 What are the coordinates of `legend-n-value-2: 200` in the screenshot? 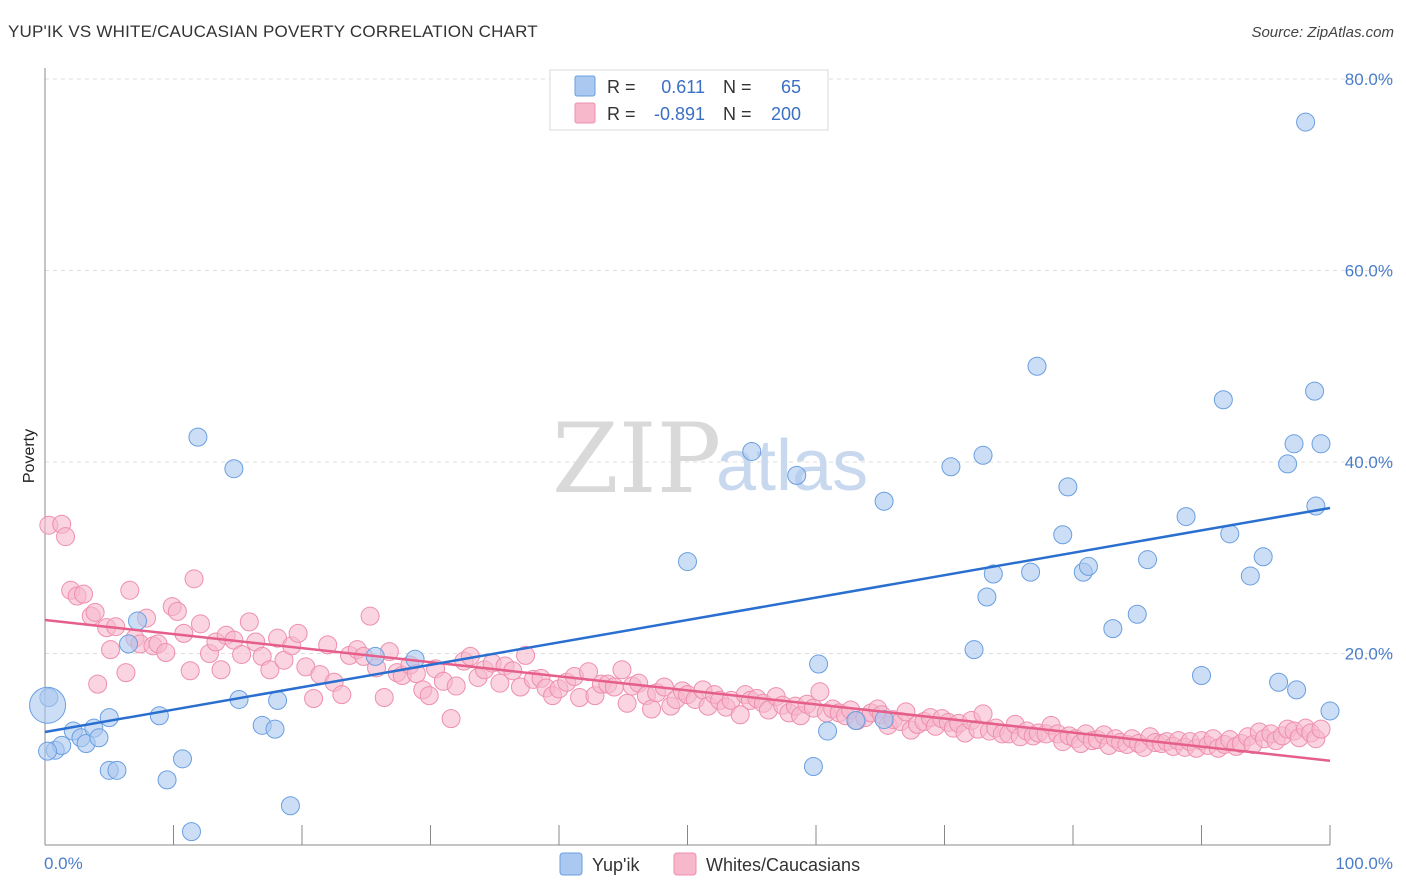 It's located at (786, 114).